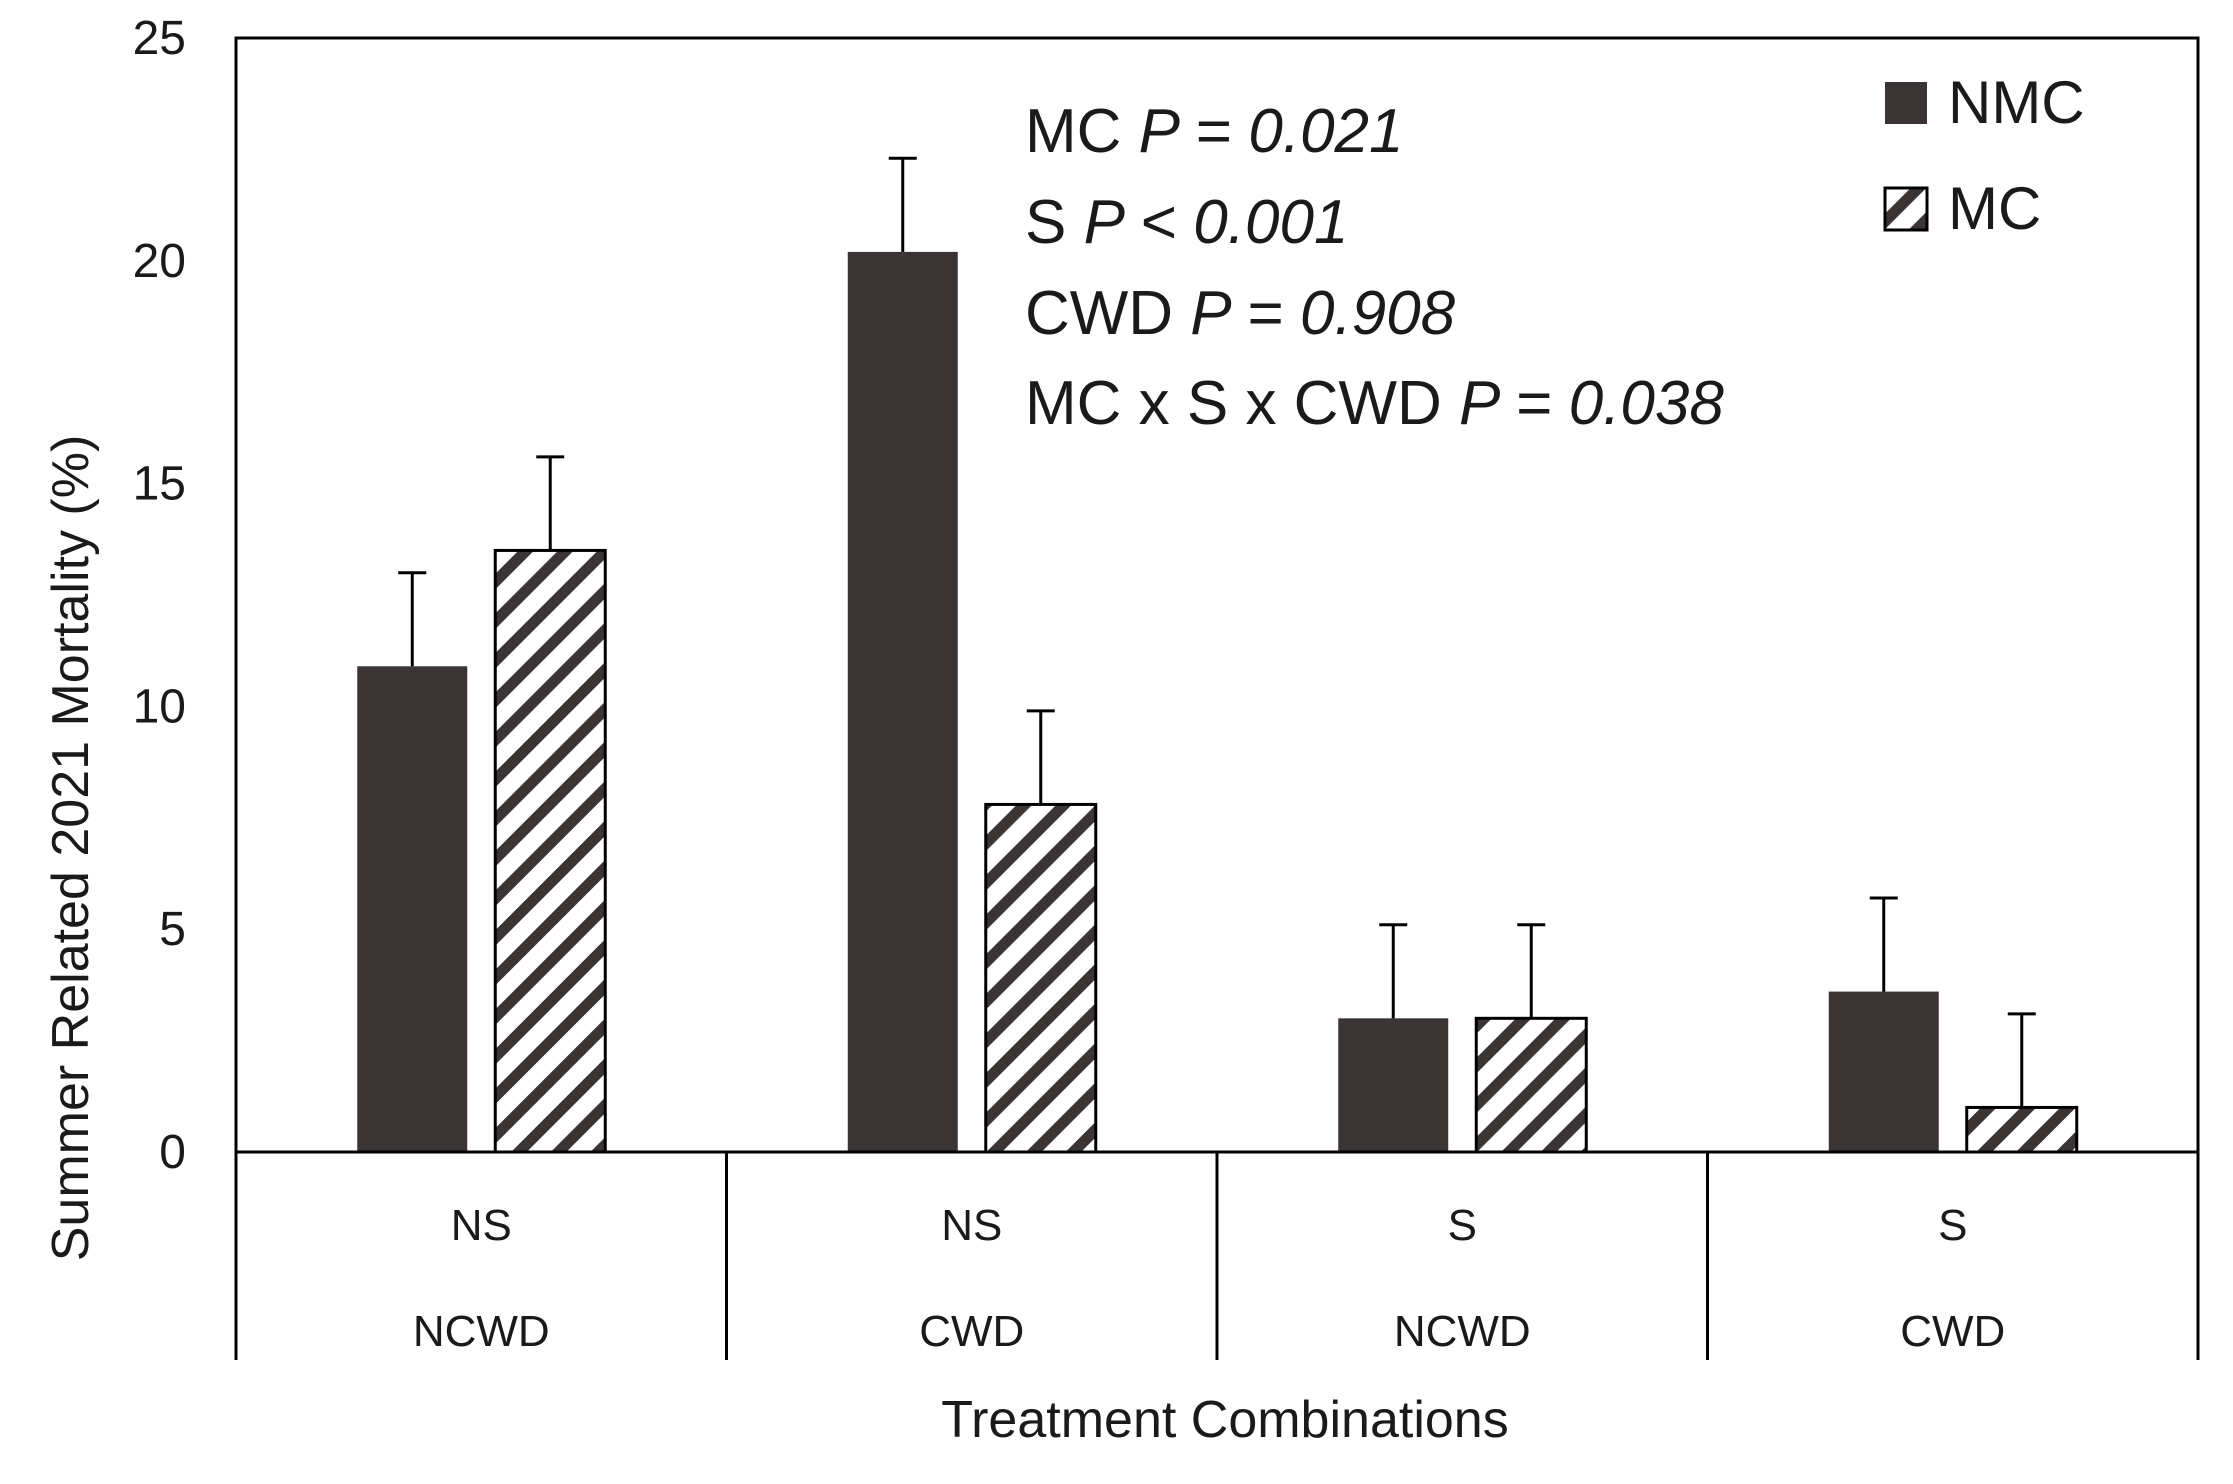 This screenshot has height=1484, width=2233. What do you see at coordinates (159, 38) in the screenshot?
I see `y-tick-label: 25` at bounding box center [159, 38].